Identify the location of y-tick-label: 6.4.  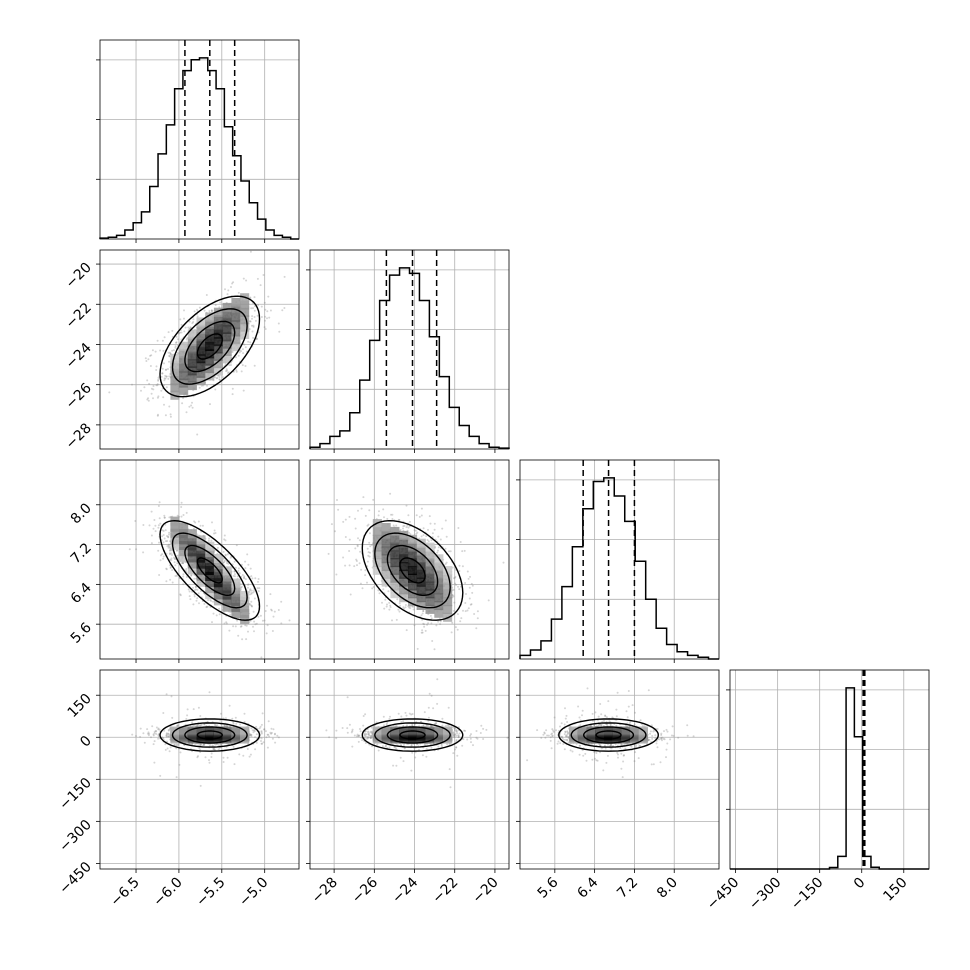
(81, 593).